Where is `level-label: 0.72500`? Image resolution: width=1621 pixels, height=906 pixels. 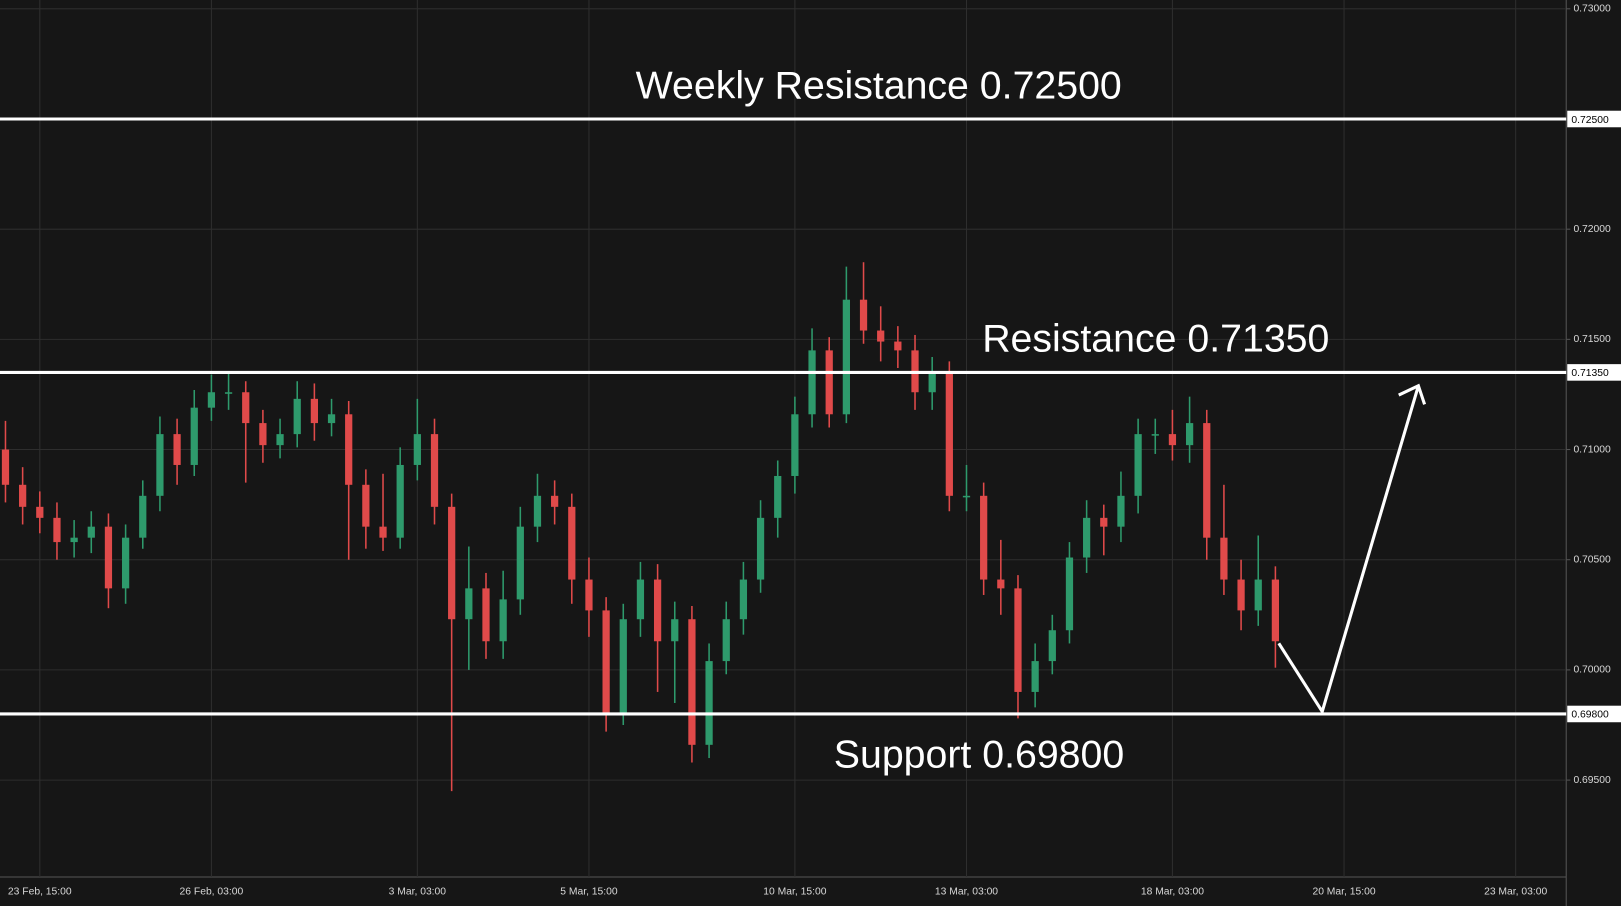 level-label: 0.72500 is located at coordinates (1590, 120).